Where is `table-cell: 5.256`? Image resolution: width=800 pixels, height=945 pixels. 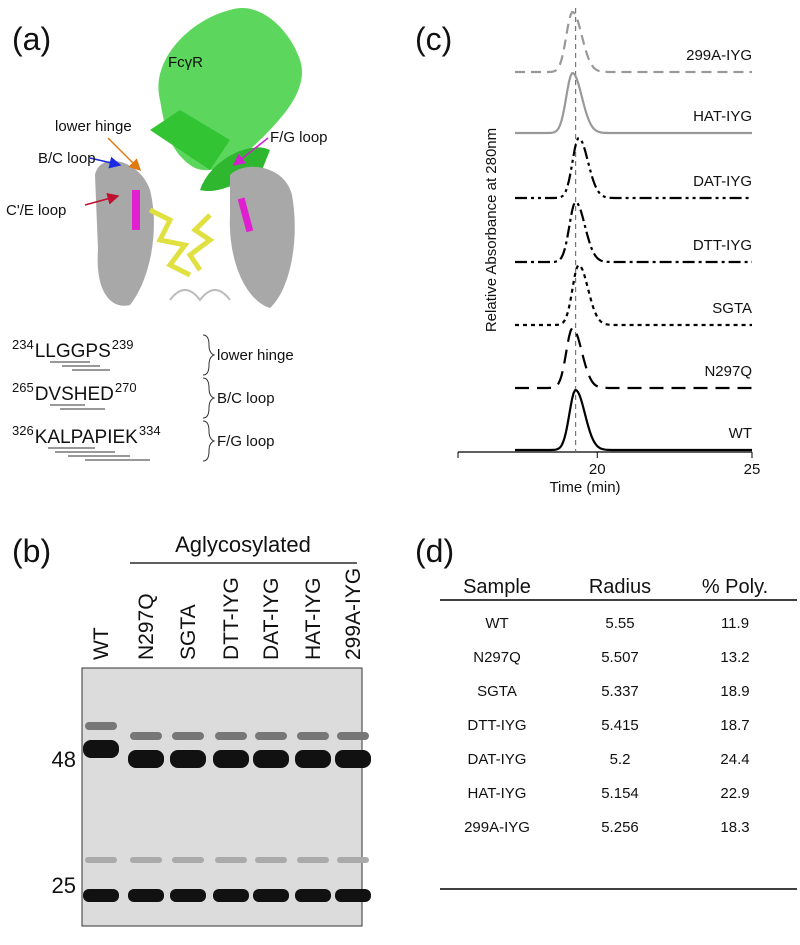 table-cell: 5.256 is located at coordinates (620, 827).